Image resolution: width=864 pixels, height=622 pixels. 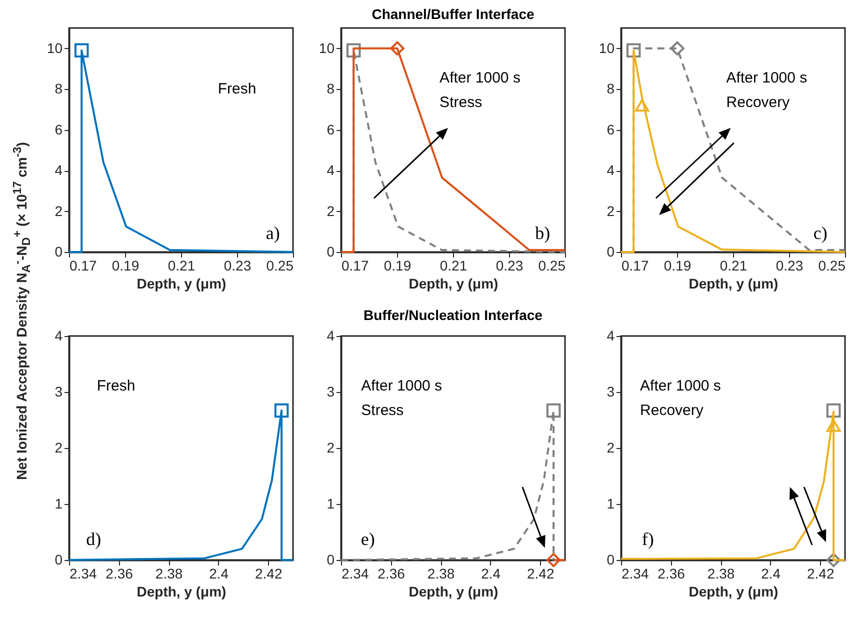 What do you see at coordinates (367, 538) in the screenshot?
I see `annotation: e)` at bounding box center [367, 538].